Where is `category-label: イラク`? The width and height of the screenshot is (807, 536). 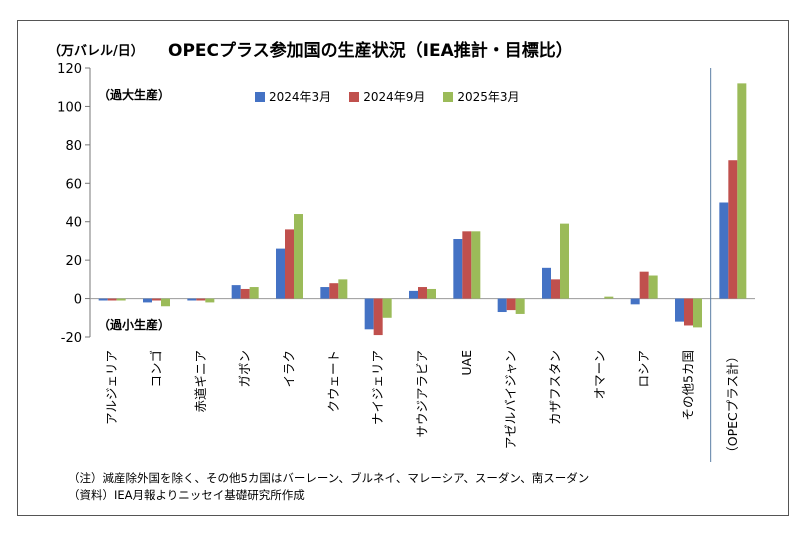
category-label: イラク is located at coordinates (289, 369).